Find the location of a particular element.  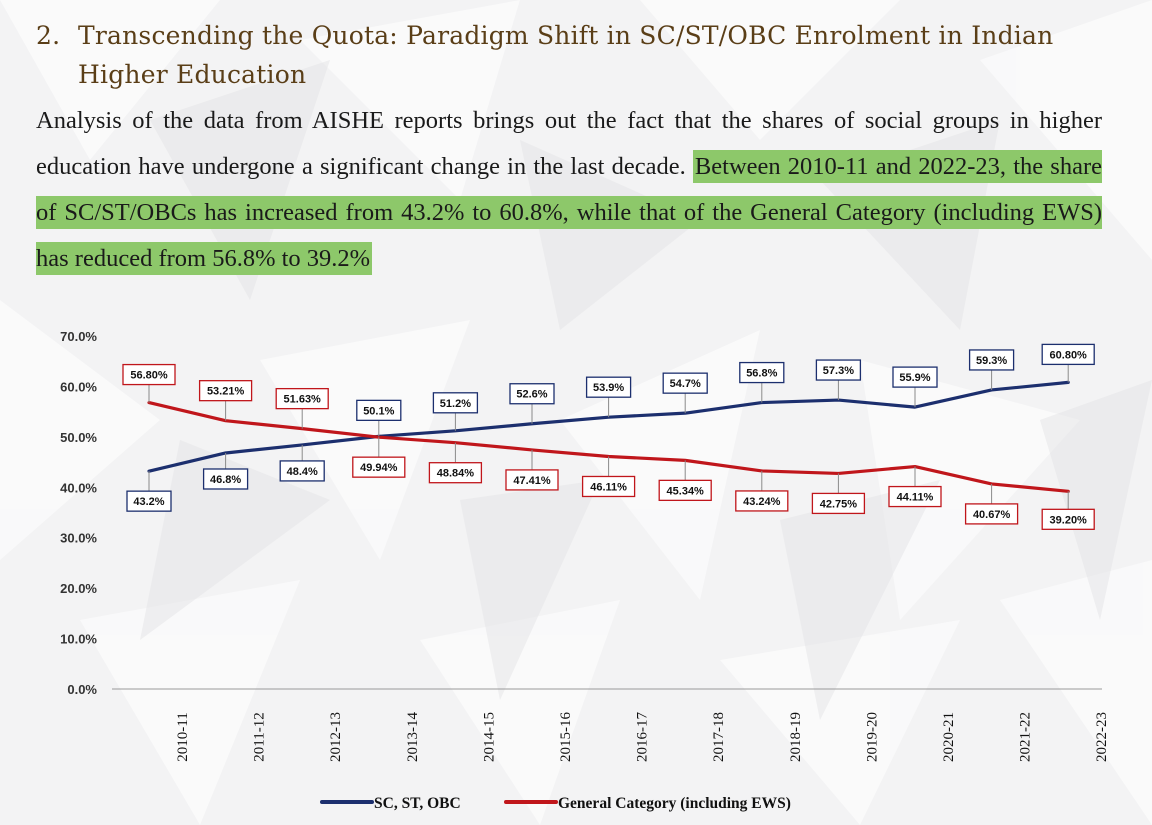

general-data-label: 40.67% is located at coordinates (992, 515).